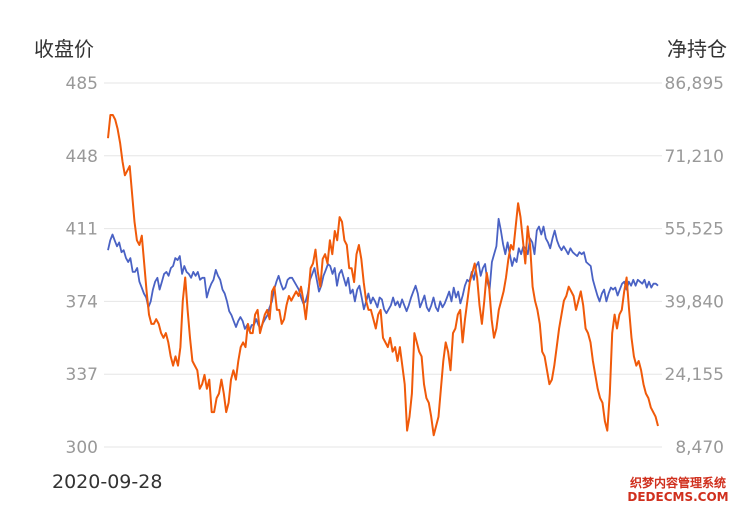 This screenshot has width=750, height=510. I want to click on right-tick-label: 24,155, so click(694, 375).